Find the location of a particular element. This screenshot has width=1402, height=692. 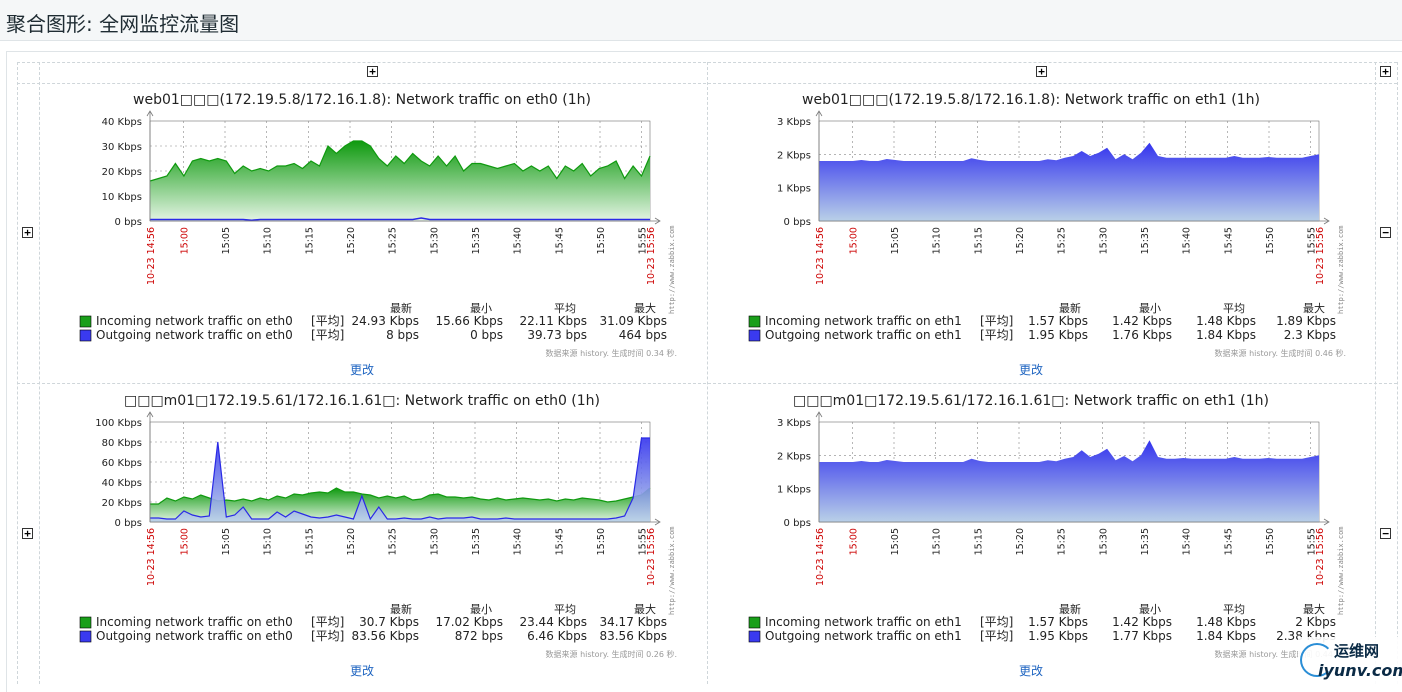

incoming-series-area is located at coordinates (400, 181).